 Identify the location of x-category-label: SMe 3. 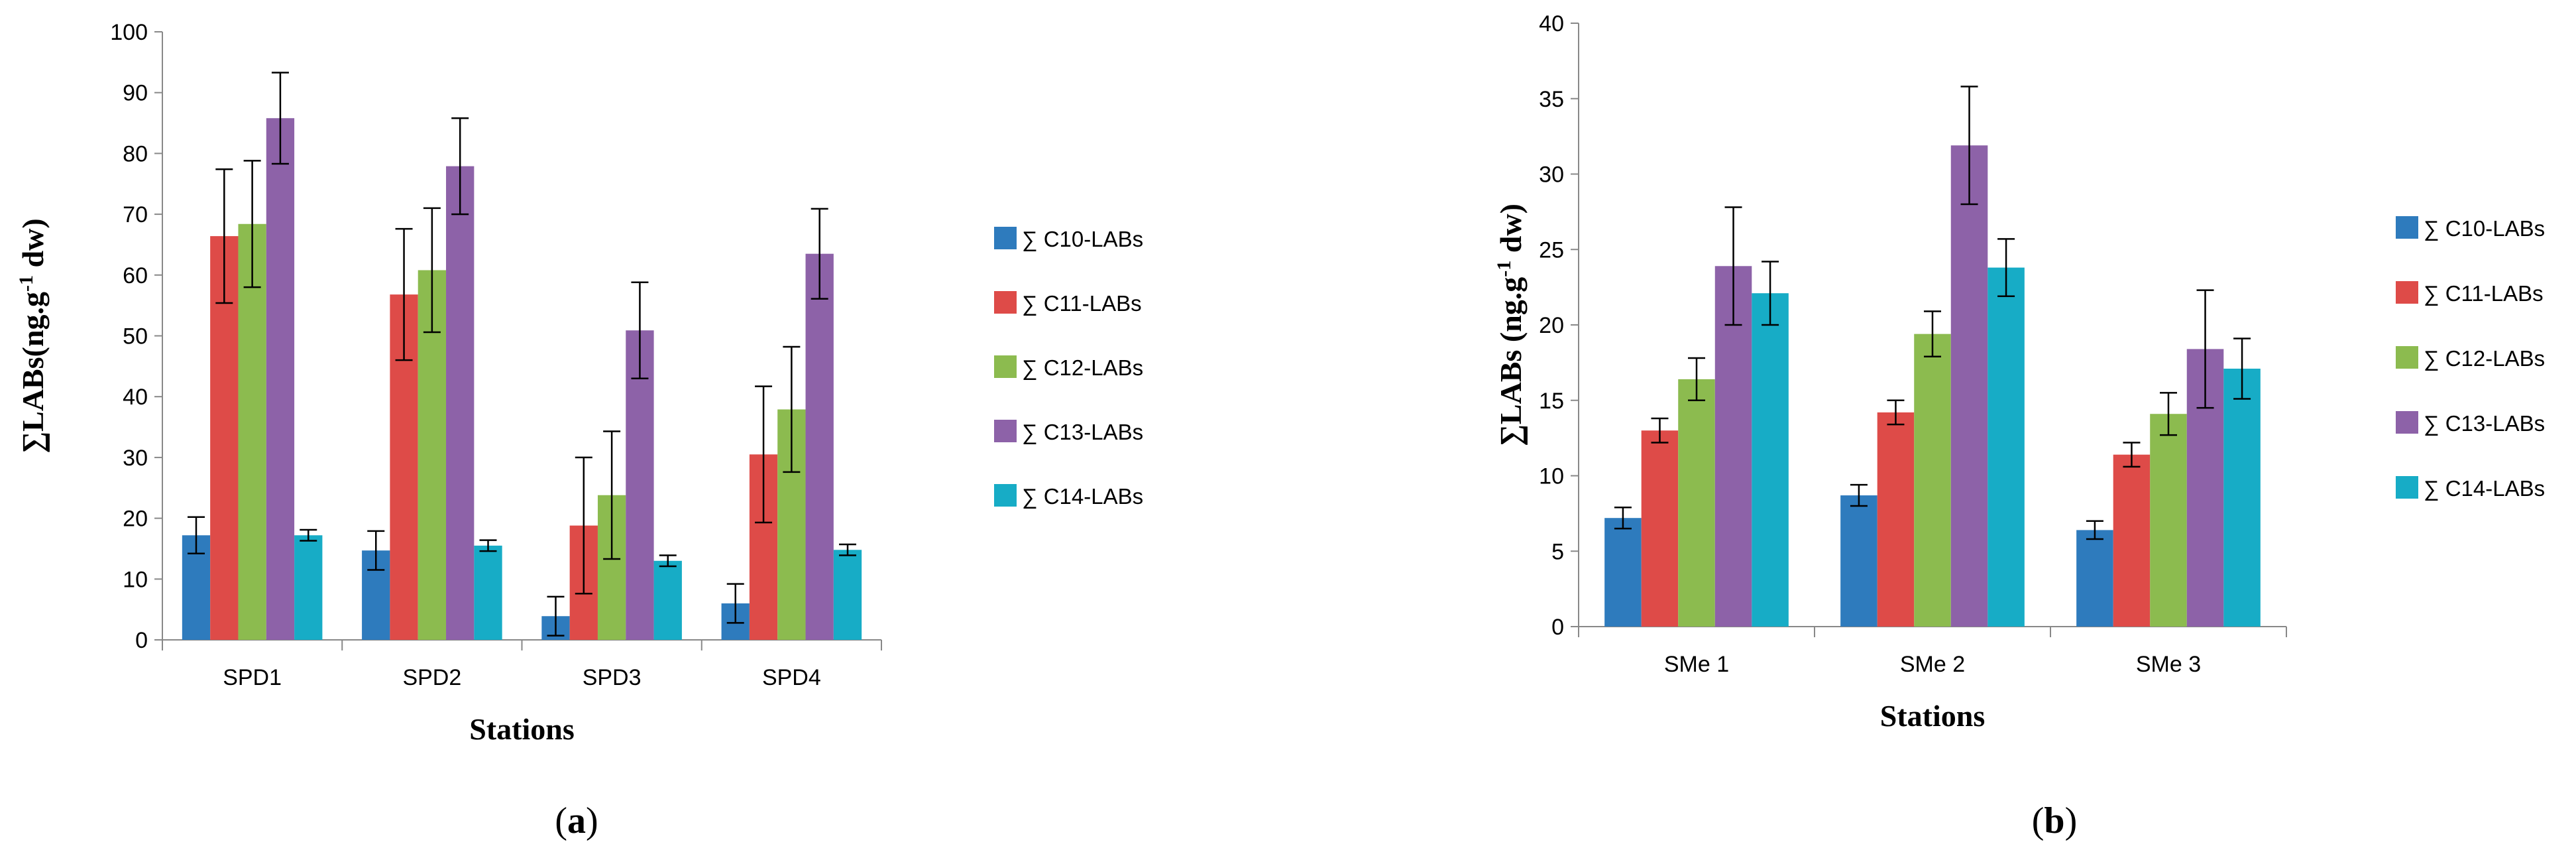
(2168, 664).